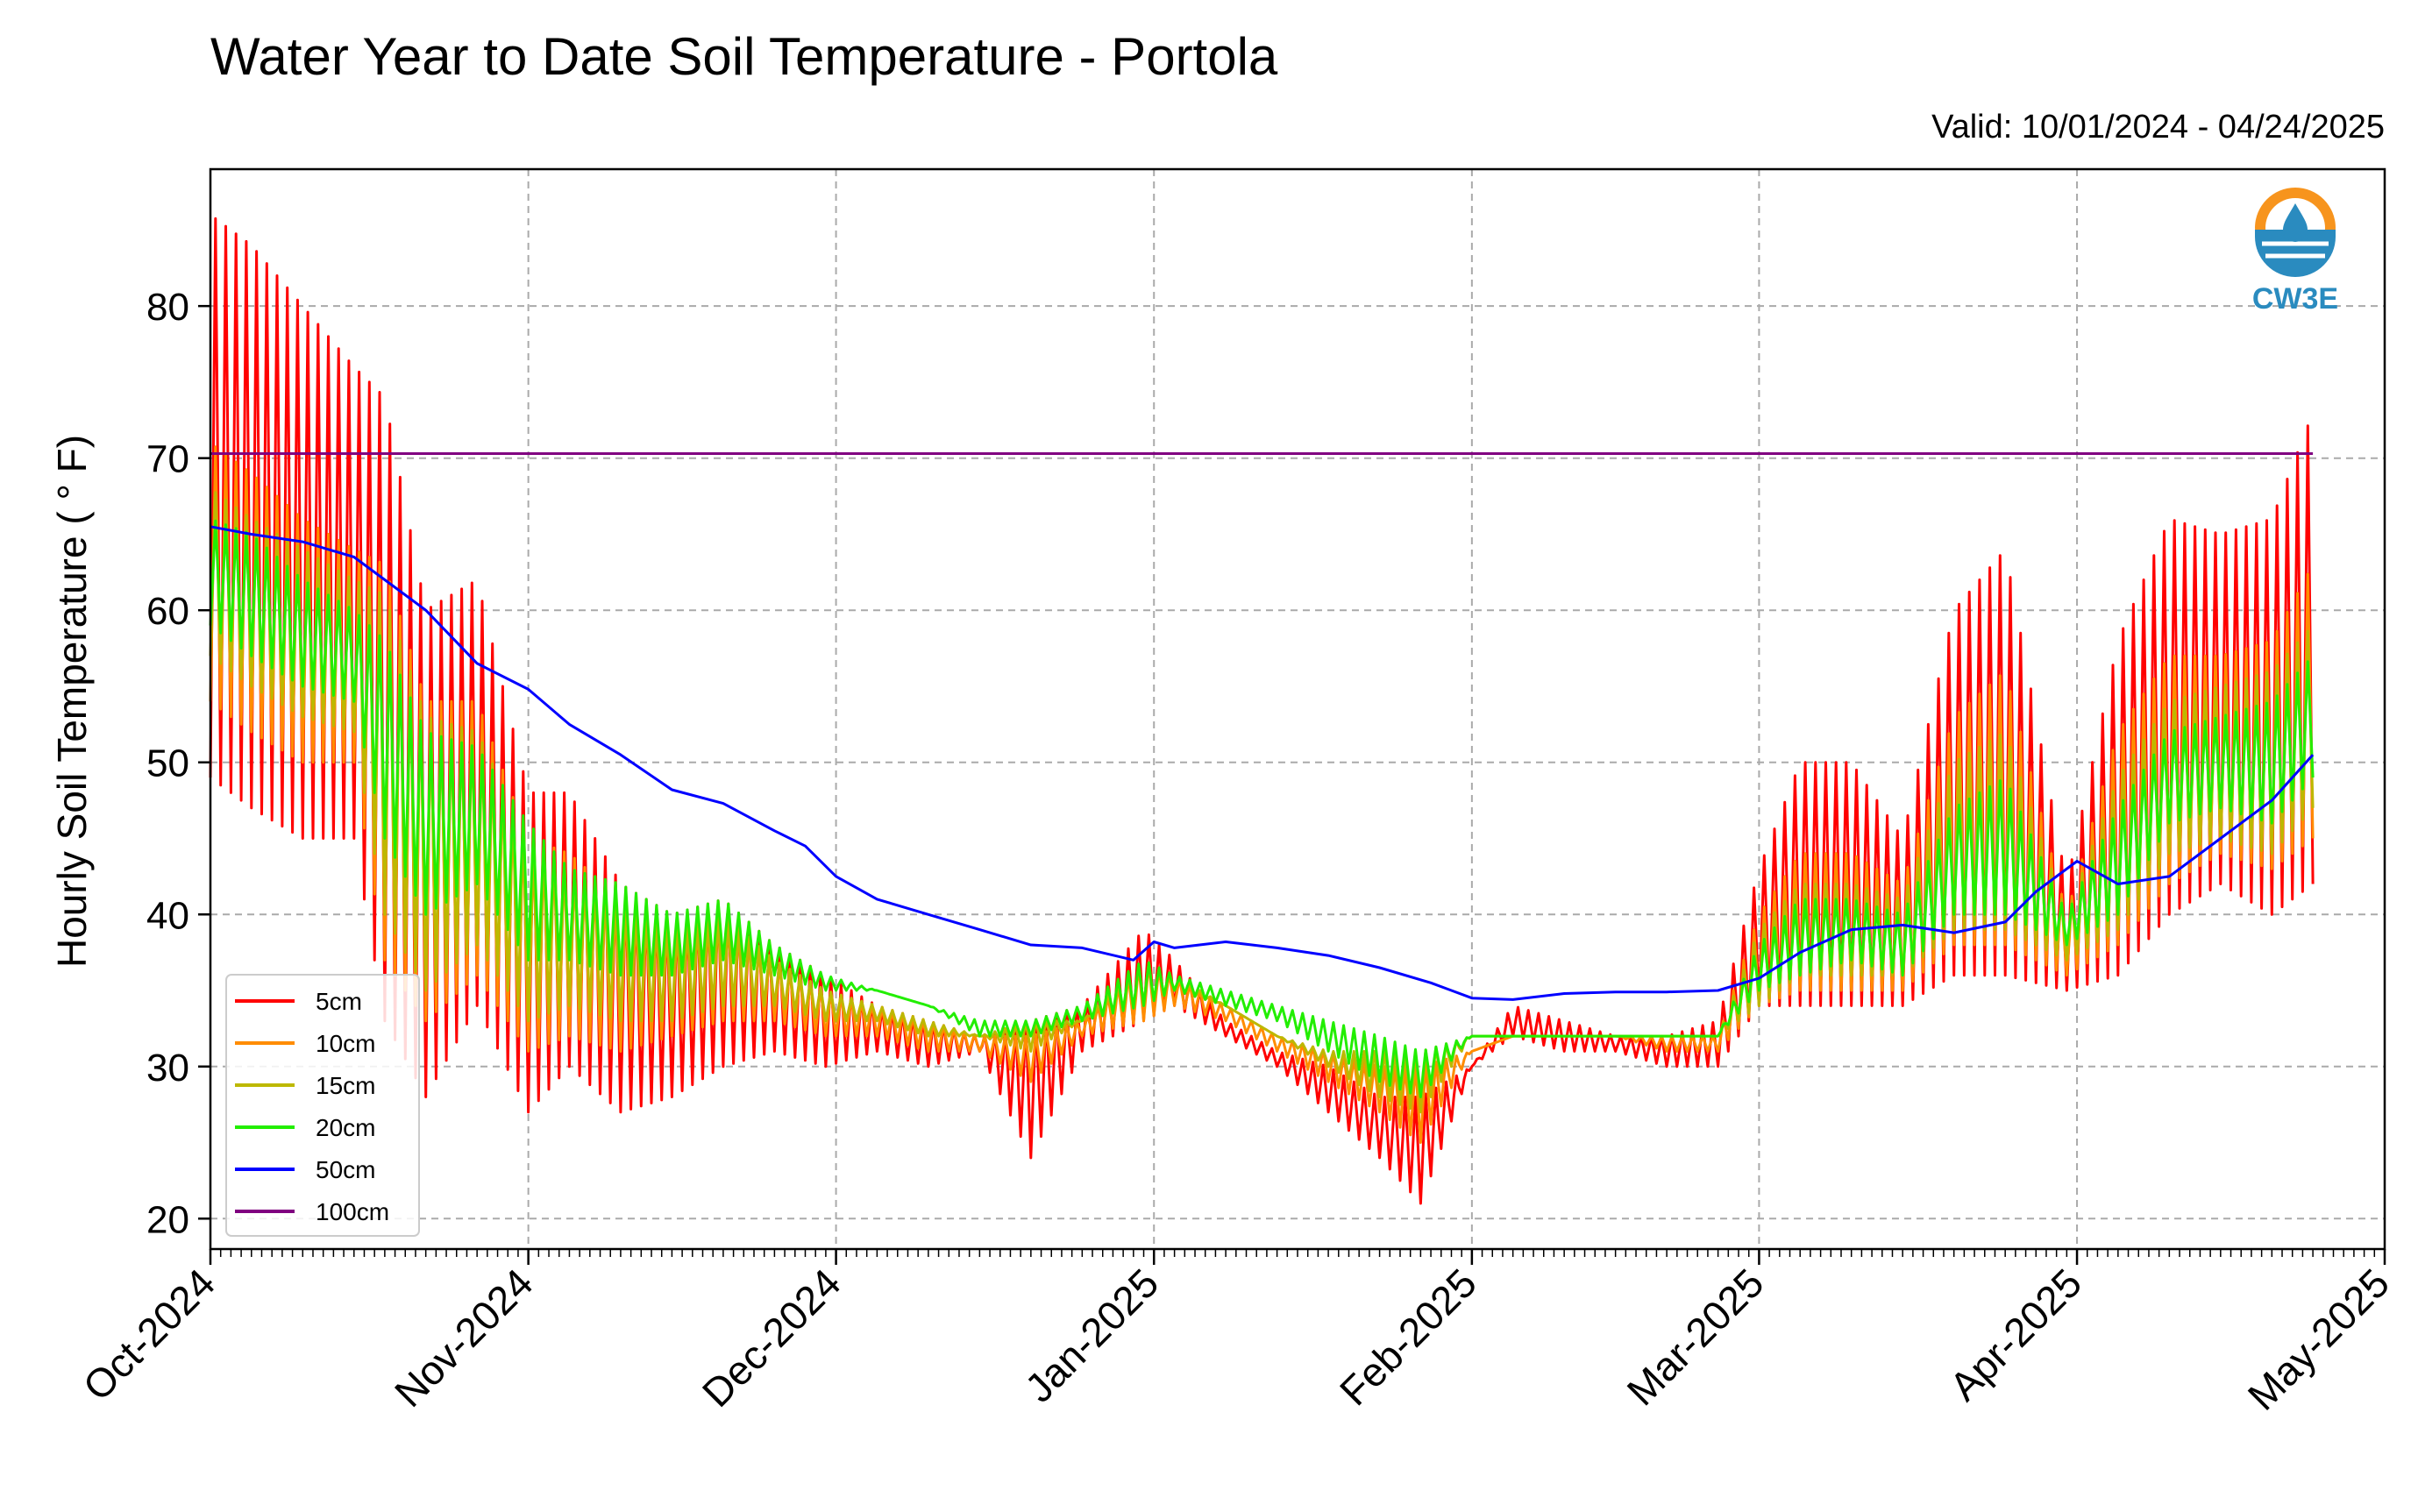 The width and height of the screenshot is (2418, 1512). Describe the element at coordinates (167, 307) in the screenshot. I see `y-tick-label: 80` at that location.